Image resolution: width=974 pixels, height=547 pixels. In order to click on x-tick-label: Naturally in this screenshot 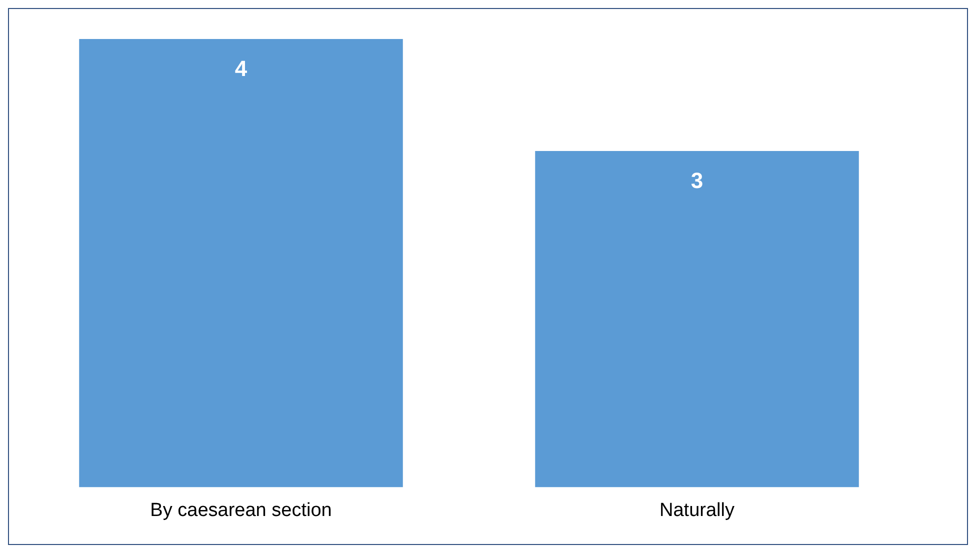, I will do `click(697, 510)`.